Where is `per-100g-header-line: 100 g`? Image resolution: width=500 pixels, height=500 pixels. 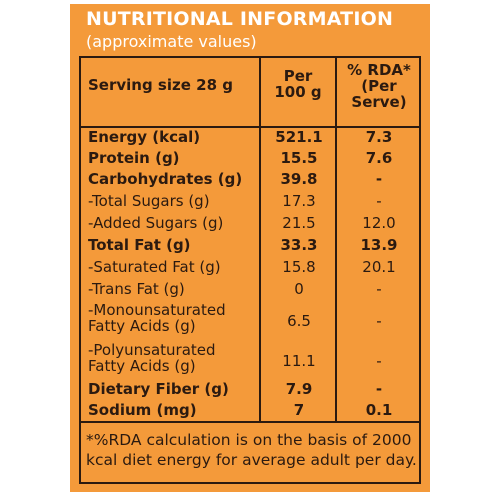 per-100g-header-line: 100 g is located at coordinates (298, 92).